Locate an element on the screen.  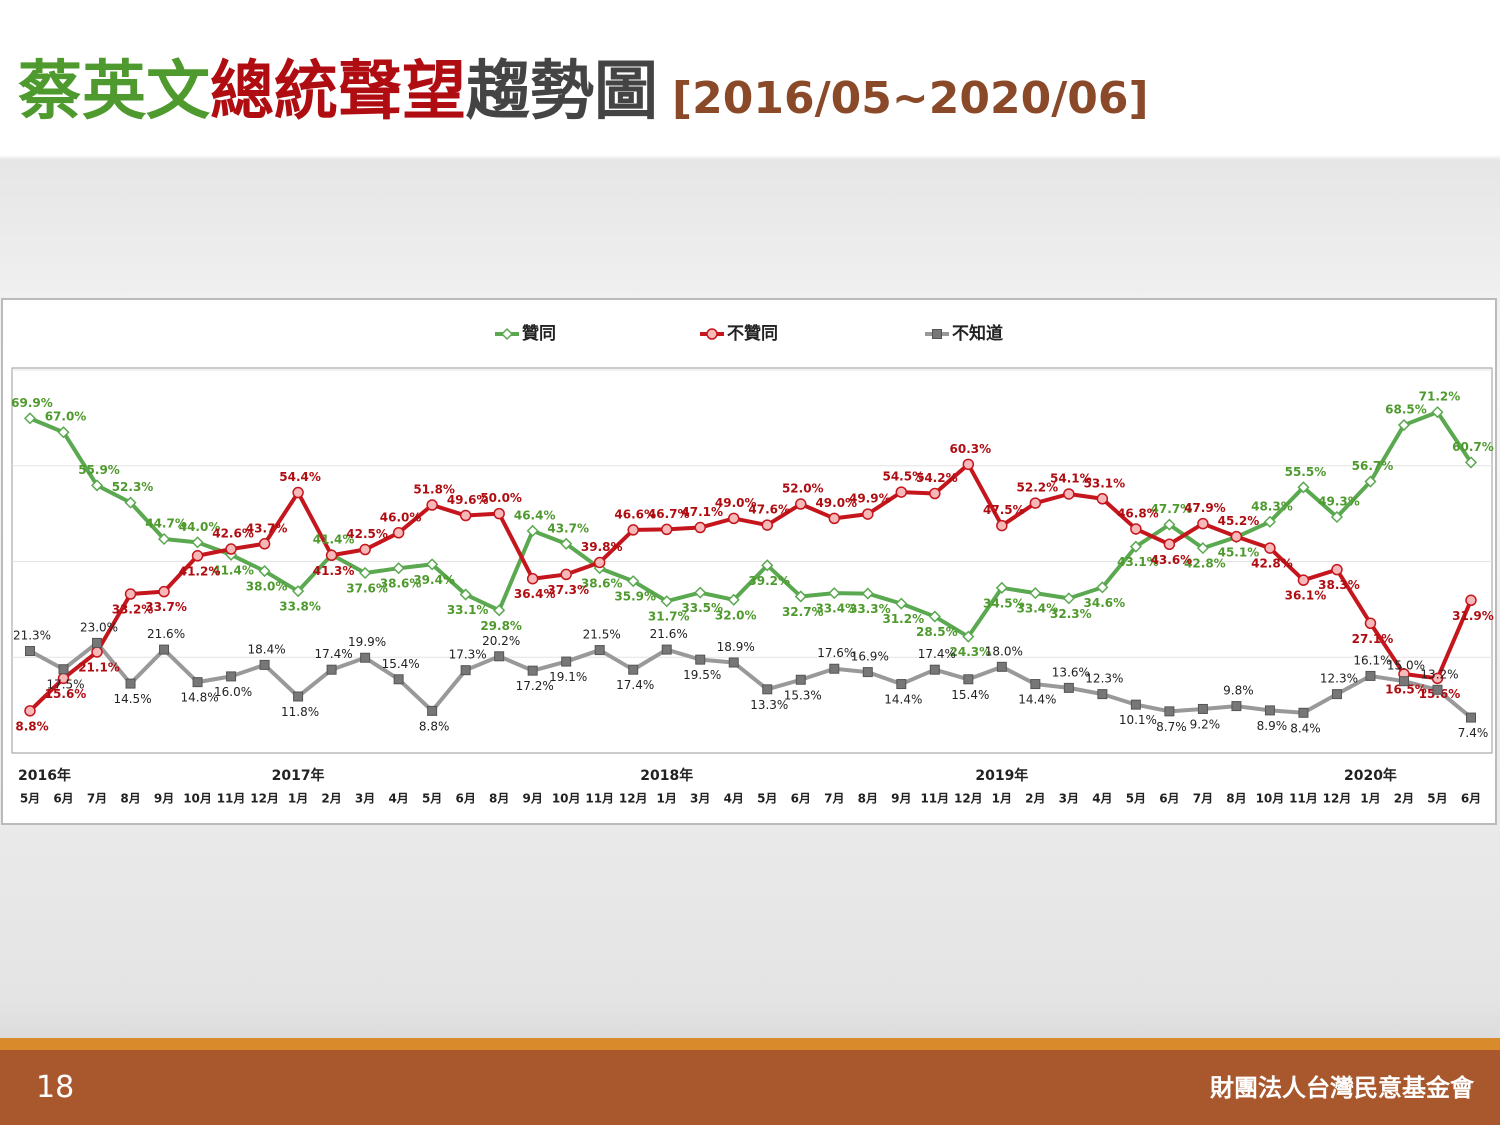
value-label: 20.2% is located at coordinates (501, 641).